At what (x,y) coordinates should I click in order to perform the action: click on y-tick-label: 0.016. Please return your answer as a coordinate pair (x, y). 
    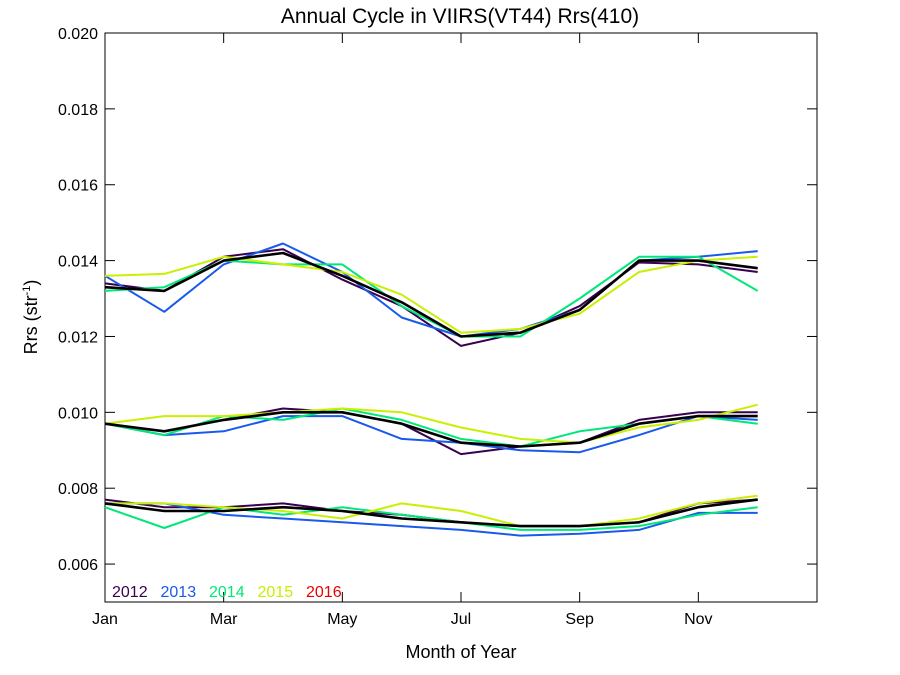
    Looking at the image, I should click on (78, 186).